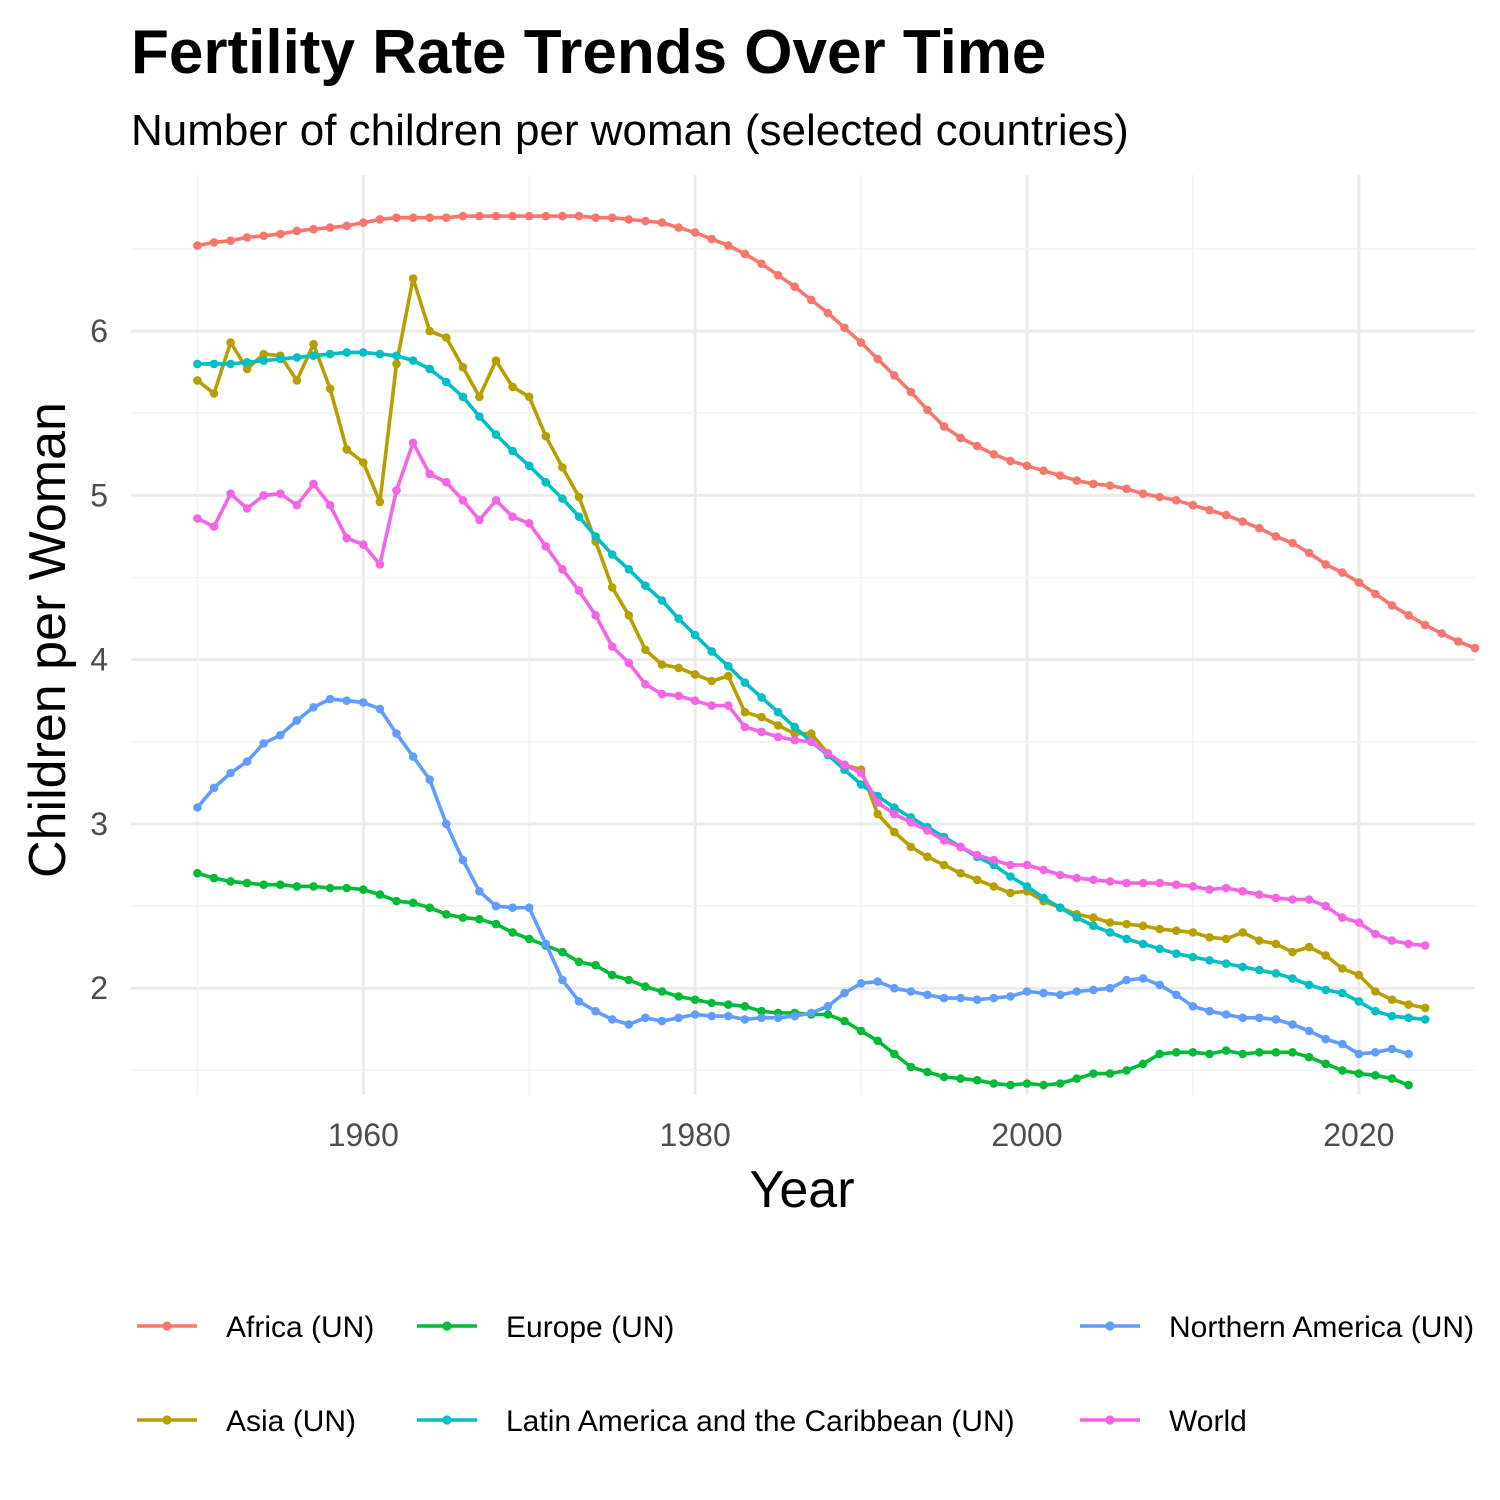 The height and width of the screenshot is (1500, 1500). I want to click on legend-label: World, so click(1208, 1421).